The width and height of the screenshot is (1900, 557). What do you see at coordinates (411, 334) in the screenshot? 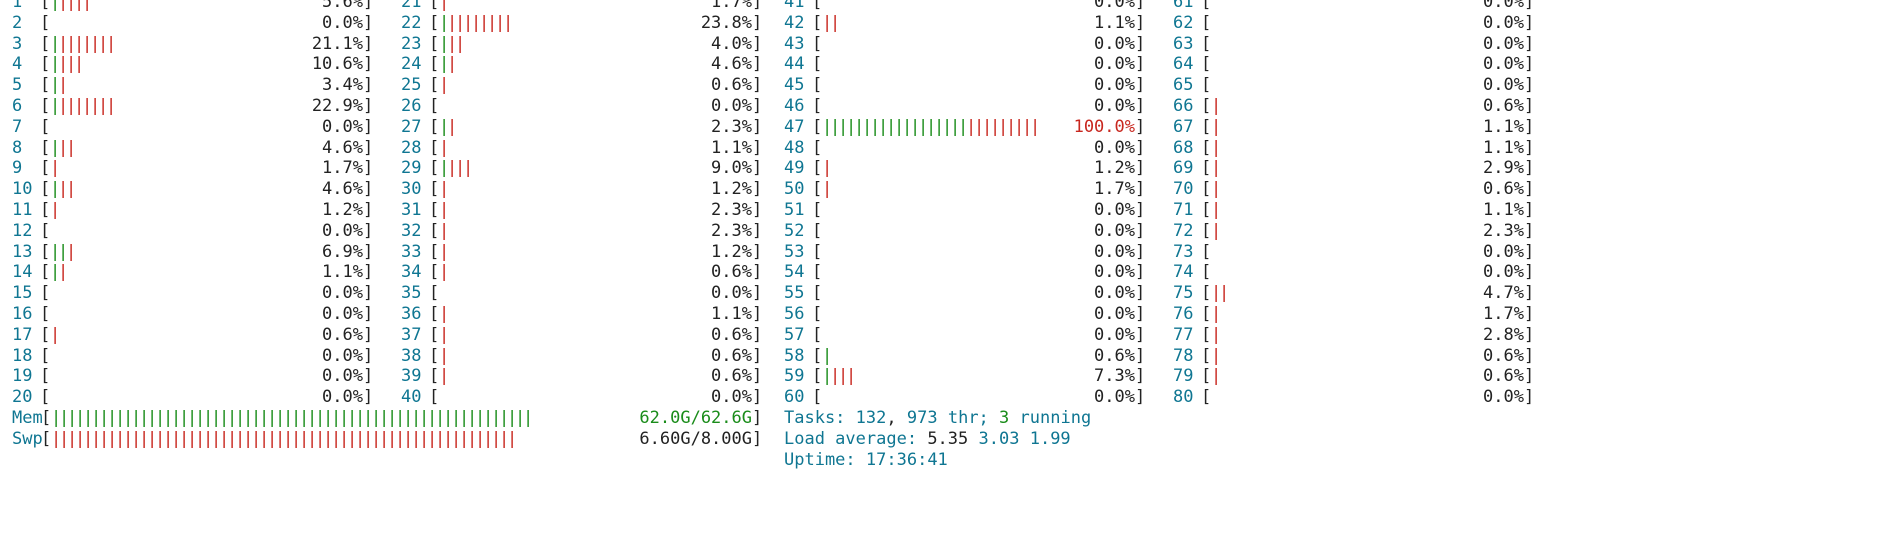
I see `cpu-id-label: 37` at bounding box center [411, 334].